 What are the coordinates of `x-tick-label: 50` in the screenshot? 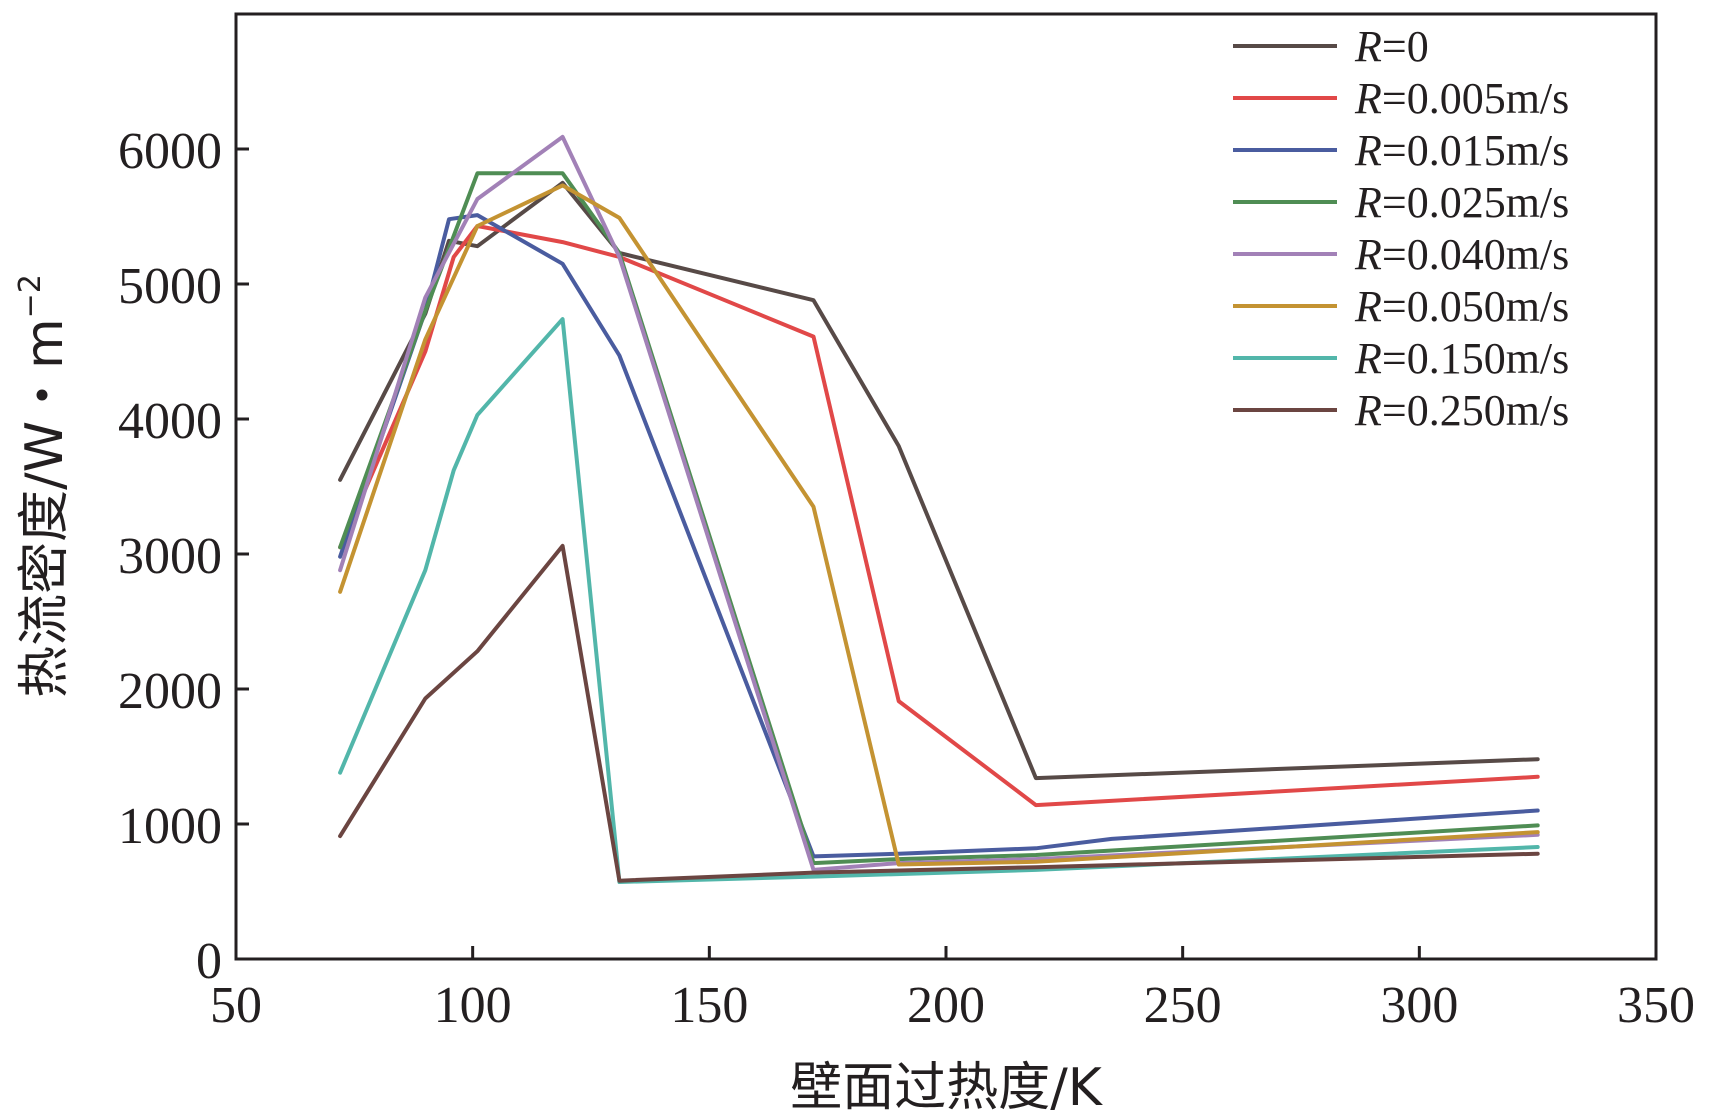 It's located at (236, 1005).